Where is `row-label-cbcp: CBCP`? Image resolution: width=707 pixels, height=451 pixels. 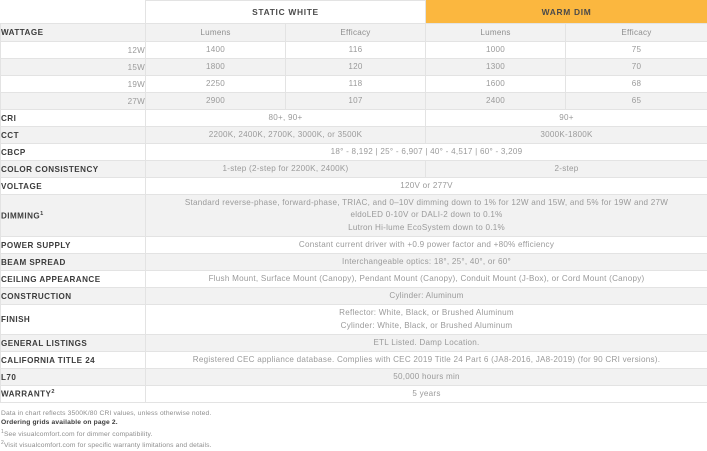 row-label-cbcp: CBCP is located at coordinates (73, 152).